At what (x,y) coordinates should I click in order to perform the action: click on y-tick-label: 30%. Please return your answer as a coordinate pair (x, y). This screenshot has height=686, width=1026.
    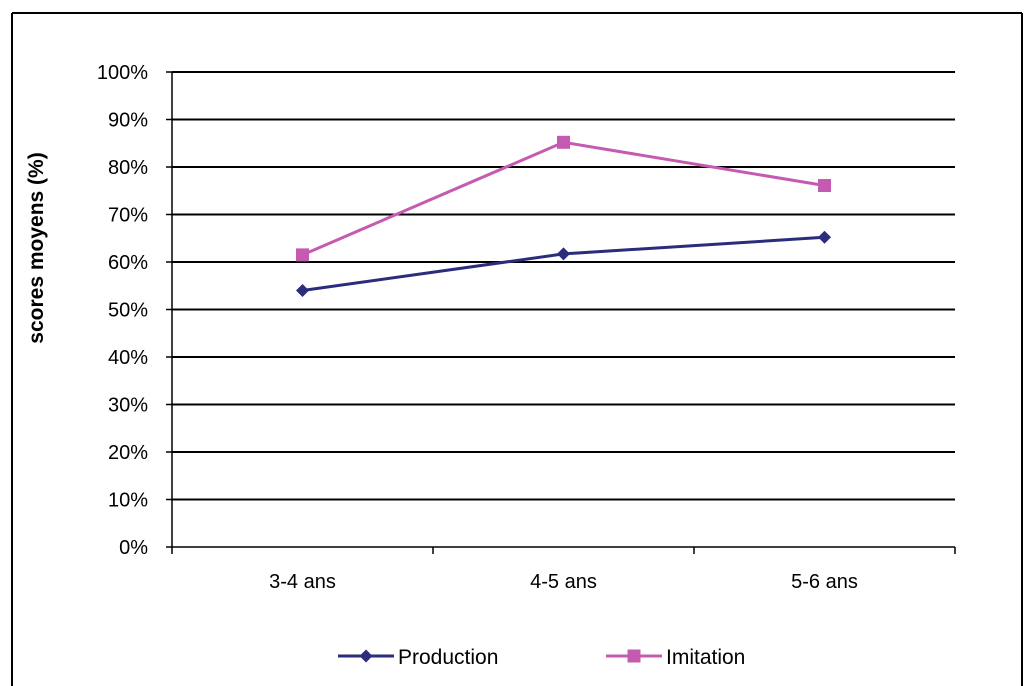
    Looking at the image, I should click on (128, 406).